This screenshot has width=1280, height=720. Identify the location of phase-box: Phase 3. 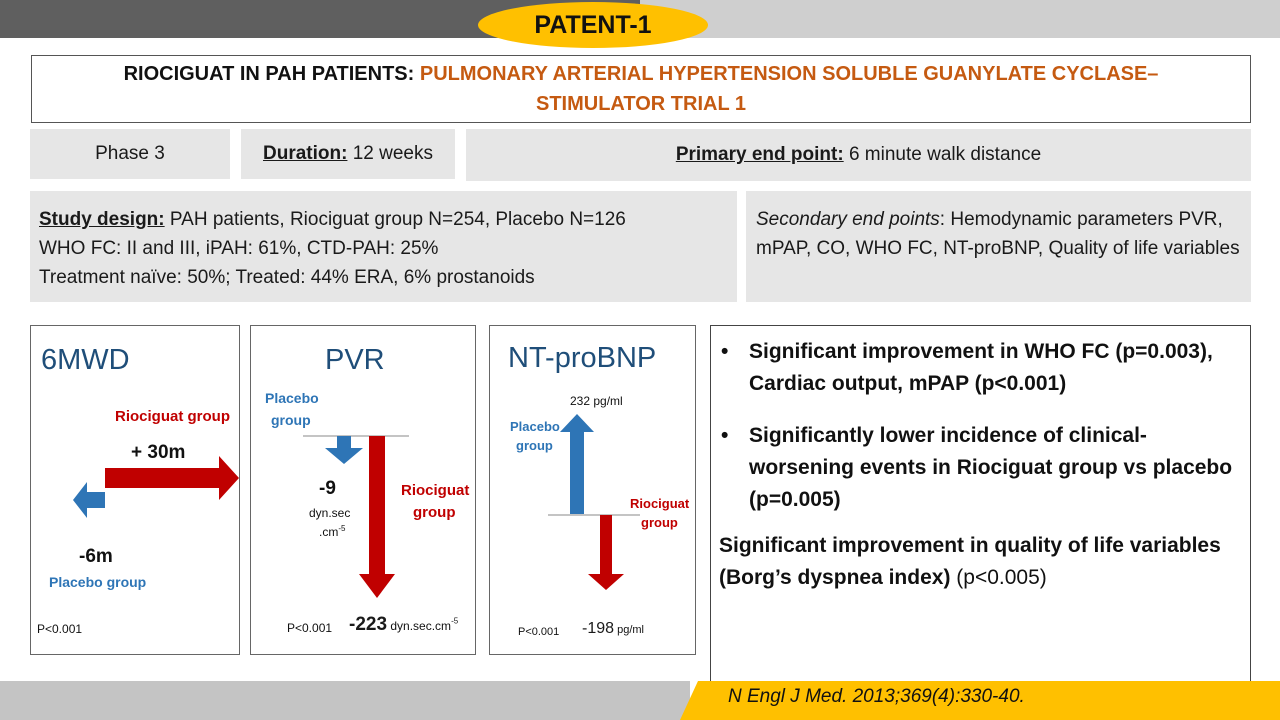
(130, 154).